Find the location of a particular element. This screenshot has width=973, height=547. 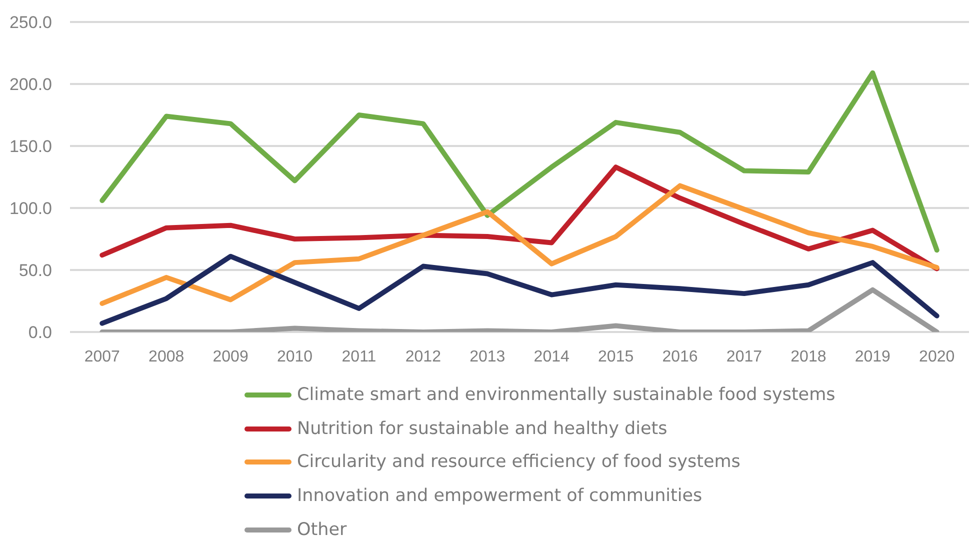

x-tick-label: 2010 is located at coordinates (294, 357).